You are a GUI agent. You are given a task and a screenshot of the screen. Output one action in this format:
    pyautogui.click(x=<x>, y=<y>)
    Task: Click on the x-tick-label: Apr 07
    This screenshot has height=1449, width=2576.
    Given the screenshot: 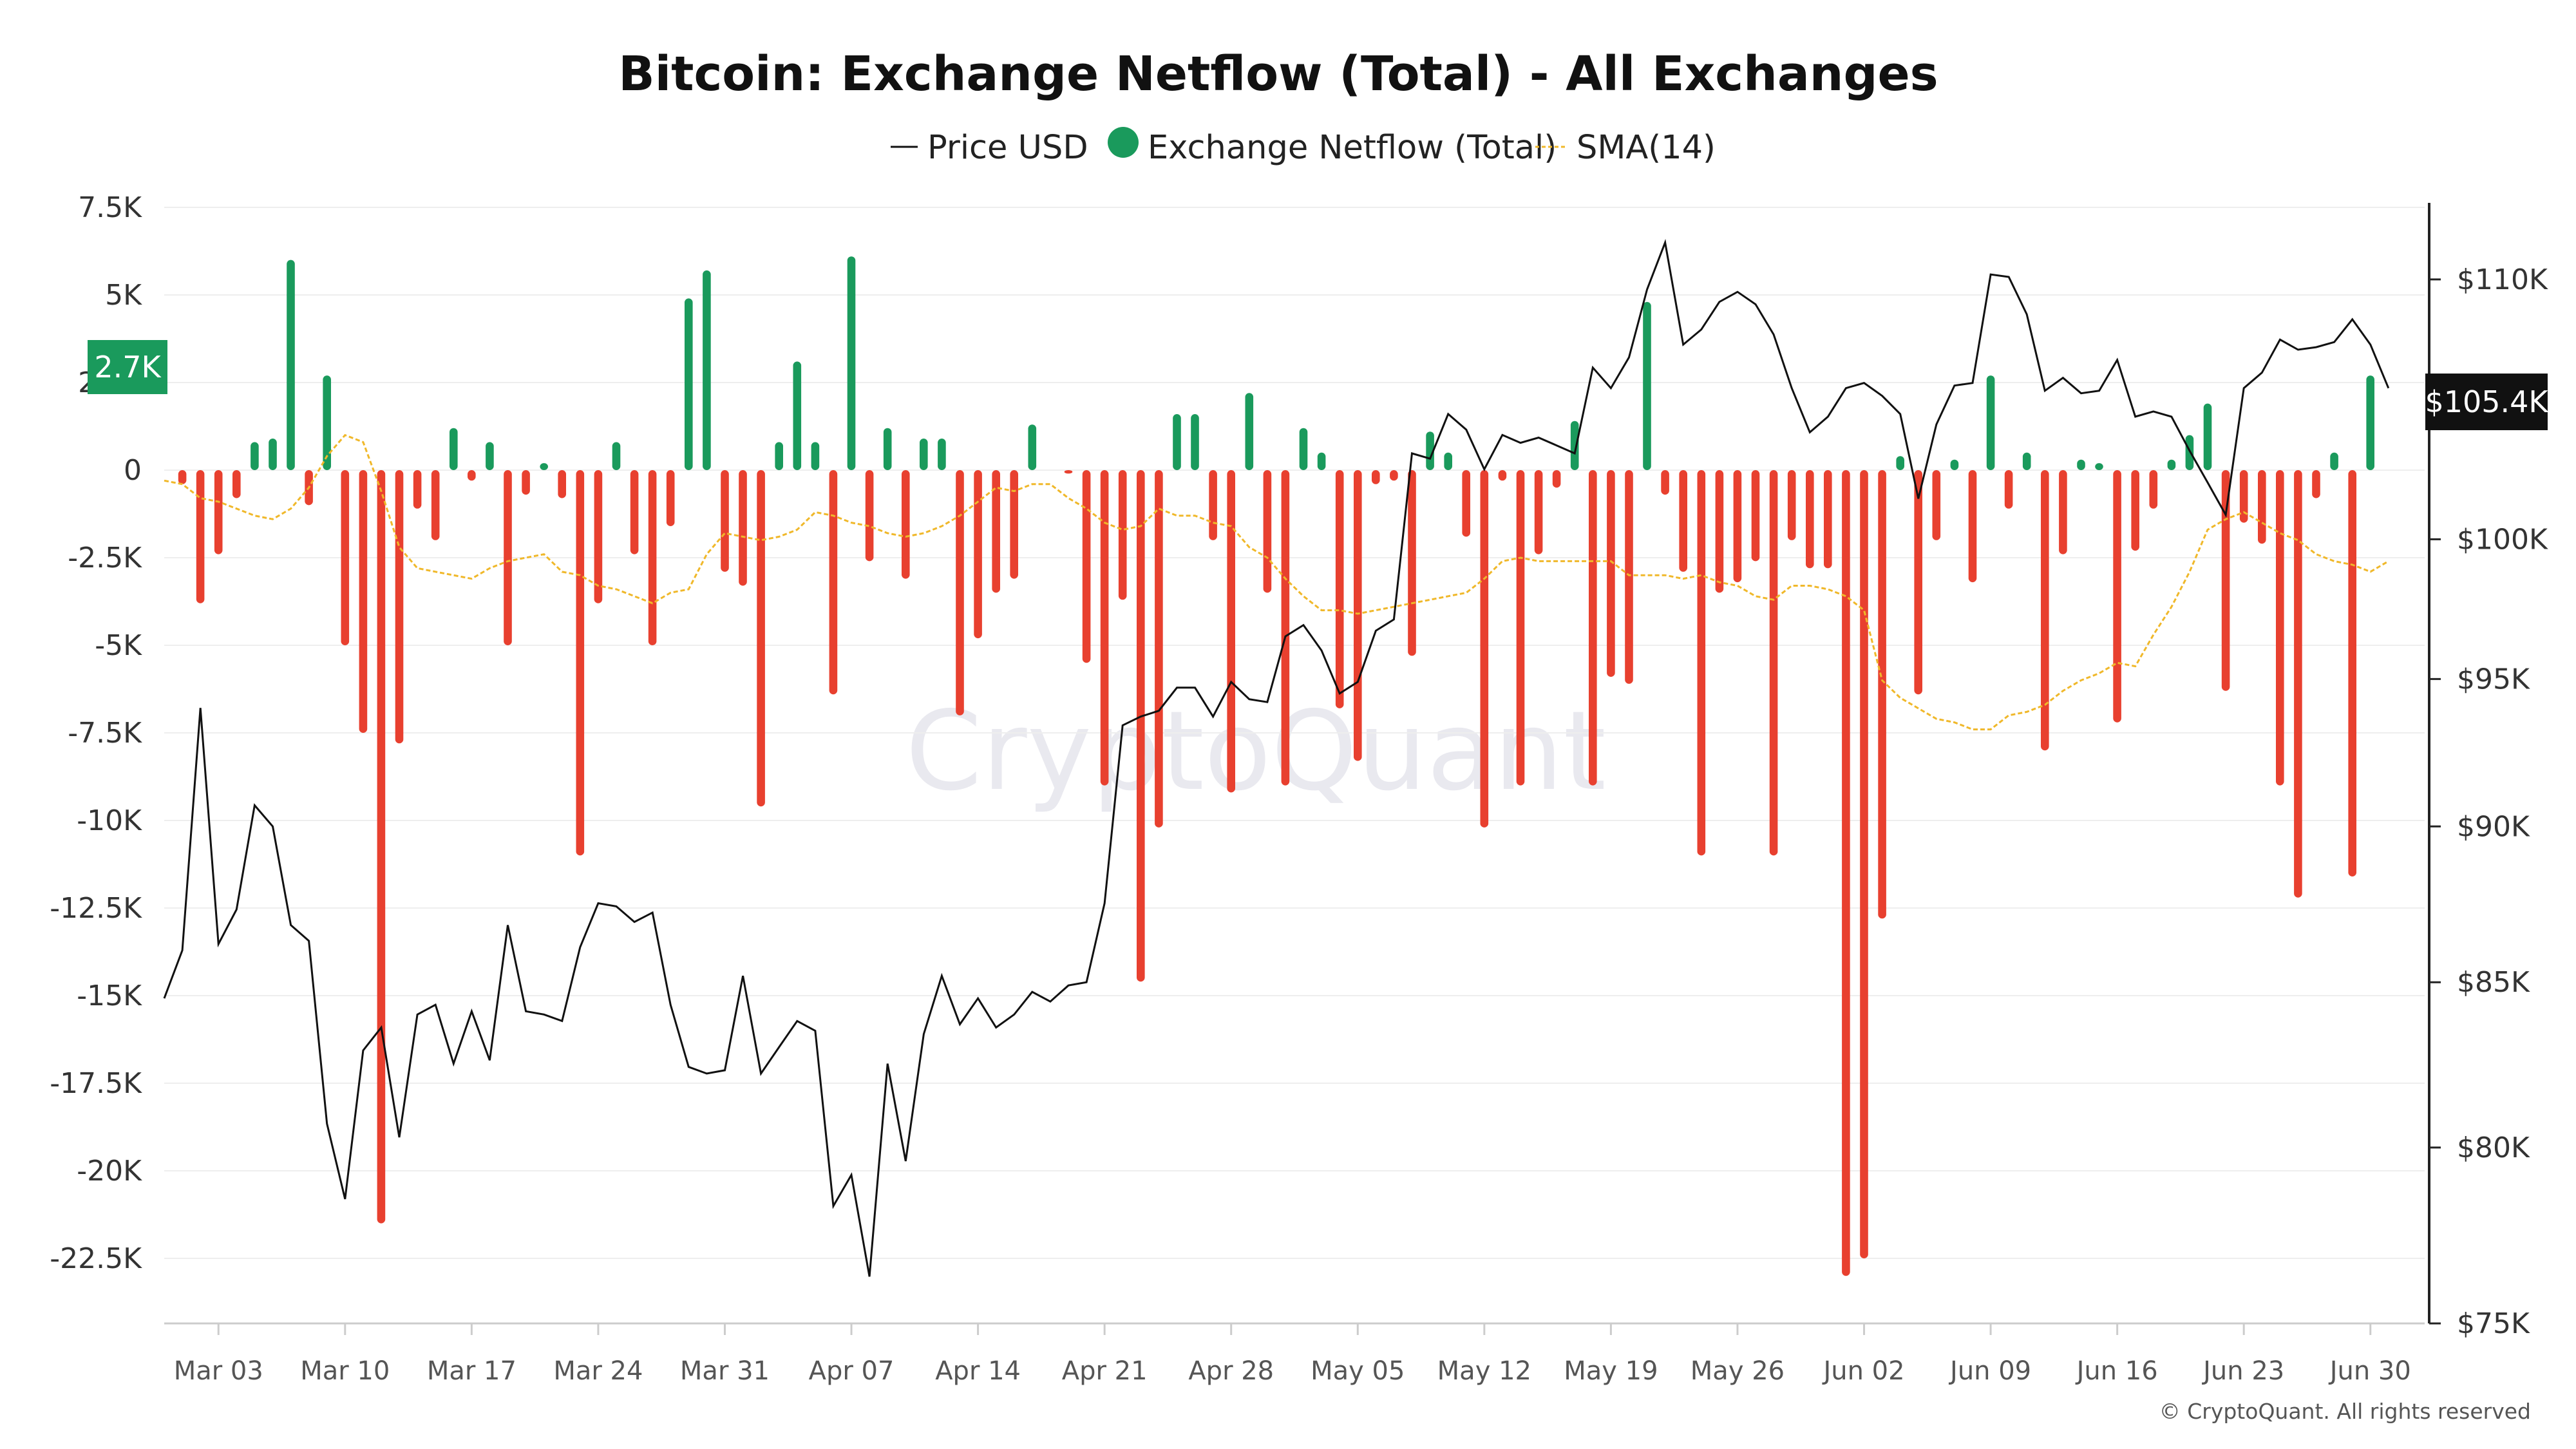 What is the action you would take?
    pyautogui.click(x=852, y=1371)
    